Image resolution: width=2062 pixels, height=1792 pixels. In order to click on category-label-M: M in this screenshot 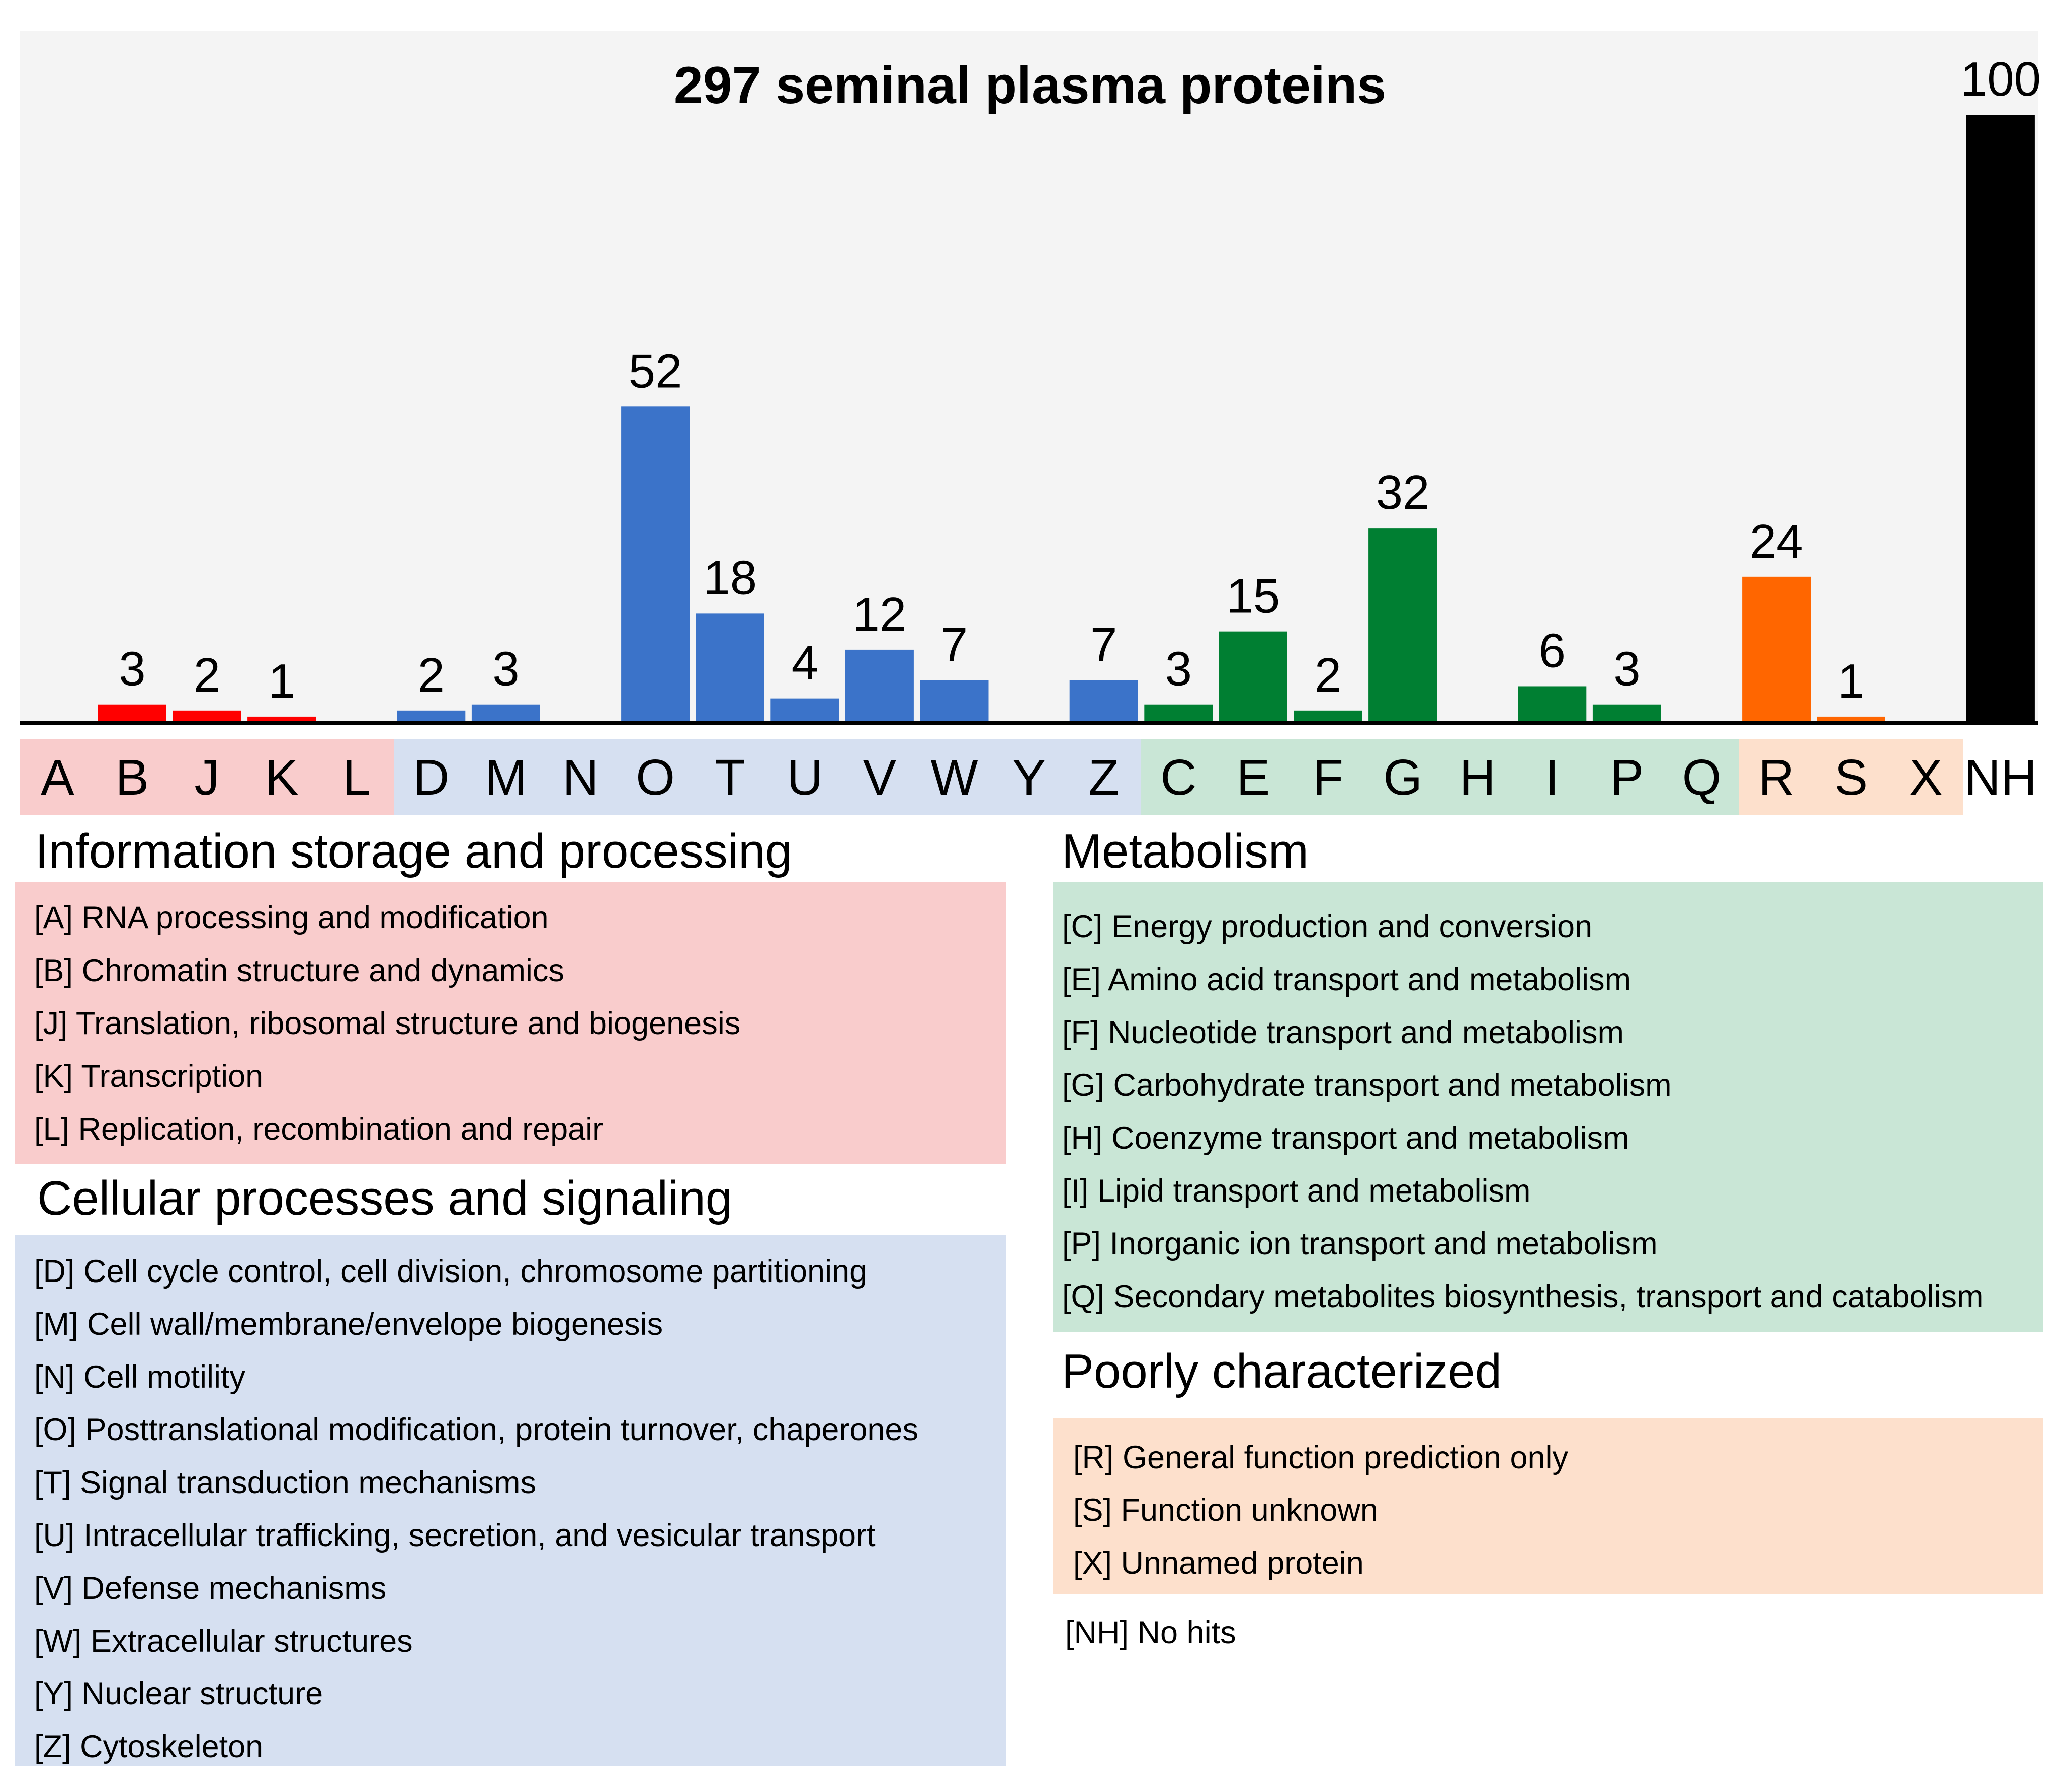, I will do `click(506, 777)`.